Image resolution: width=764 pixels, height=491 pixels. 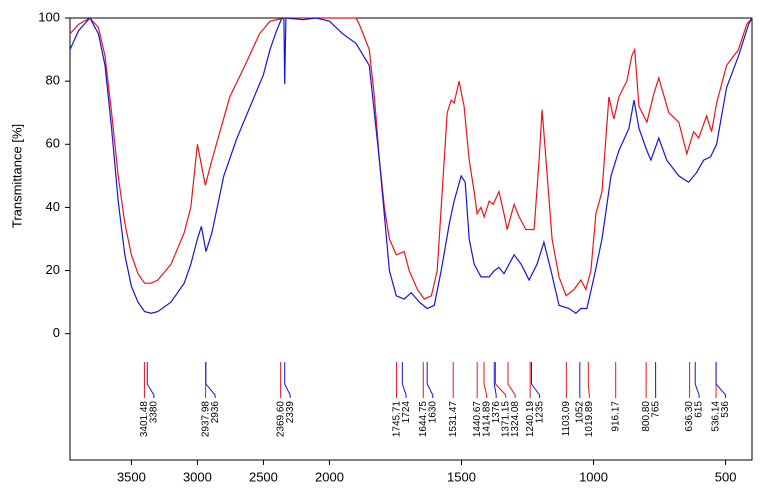 What do you see at coordinates (329, 476) in the screenshot?
I see `x-tick-label: 2000` at bounding box center [329, 476].